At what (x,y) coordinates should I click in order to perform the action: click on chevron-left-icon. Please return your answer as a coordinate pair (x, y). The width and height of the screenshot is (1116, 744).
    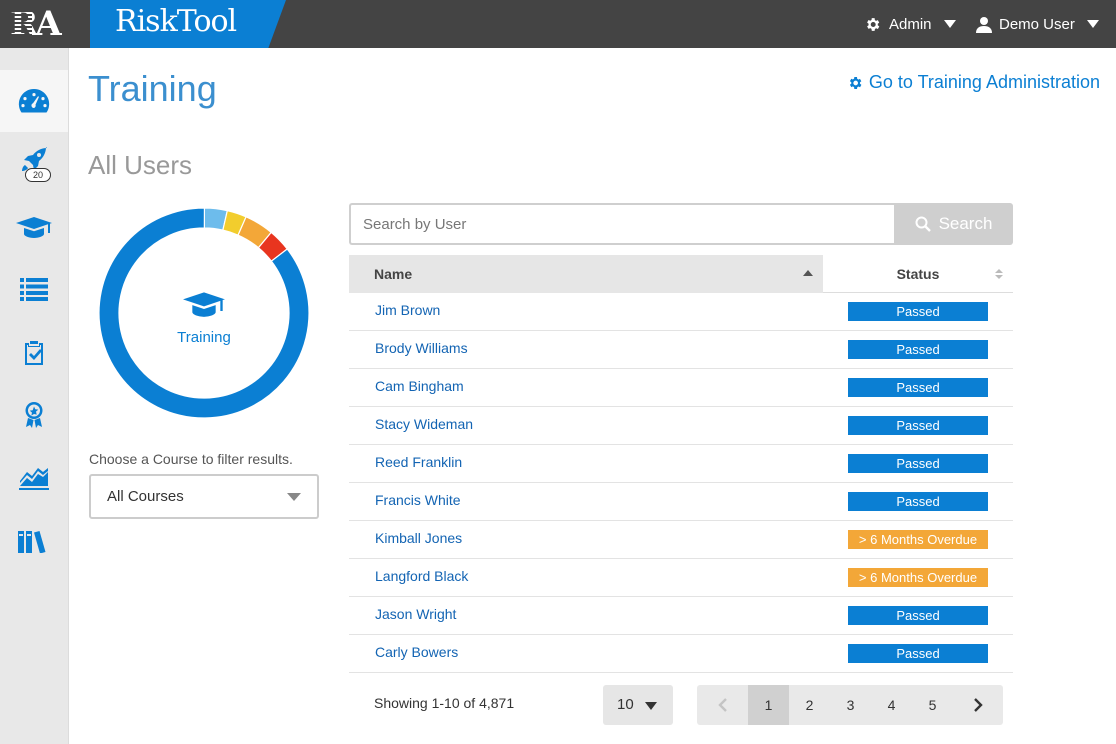
    Looking at the image, I should click on (722, 705).